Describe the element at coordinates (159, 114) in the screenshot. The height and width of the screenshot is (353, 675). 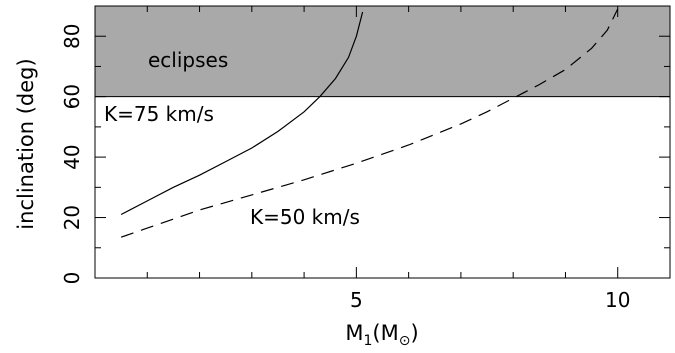
I see `k75-label: K=75 km/s` at that location.